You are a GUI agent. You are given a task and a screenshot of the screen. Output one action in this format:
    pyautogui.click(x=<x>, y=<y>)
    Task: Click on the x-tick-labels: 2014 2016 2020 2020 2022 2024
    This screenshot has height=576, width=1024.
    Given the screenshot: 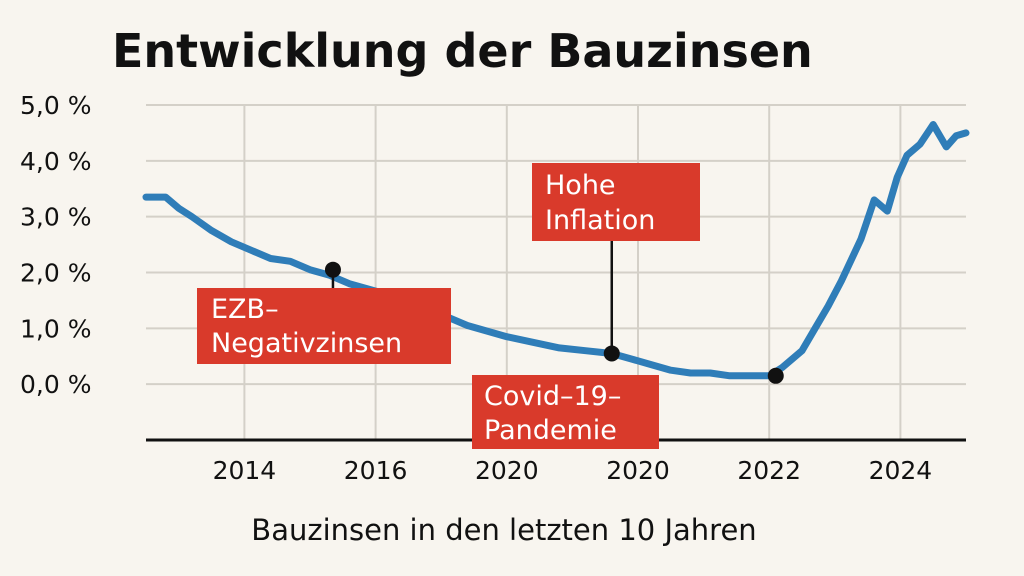 What is the action you would take?
    pyautogui.click(x=573, y=470)
    